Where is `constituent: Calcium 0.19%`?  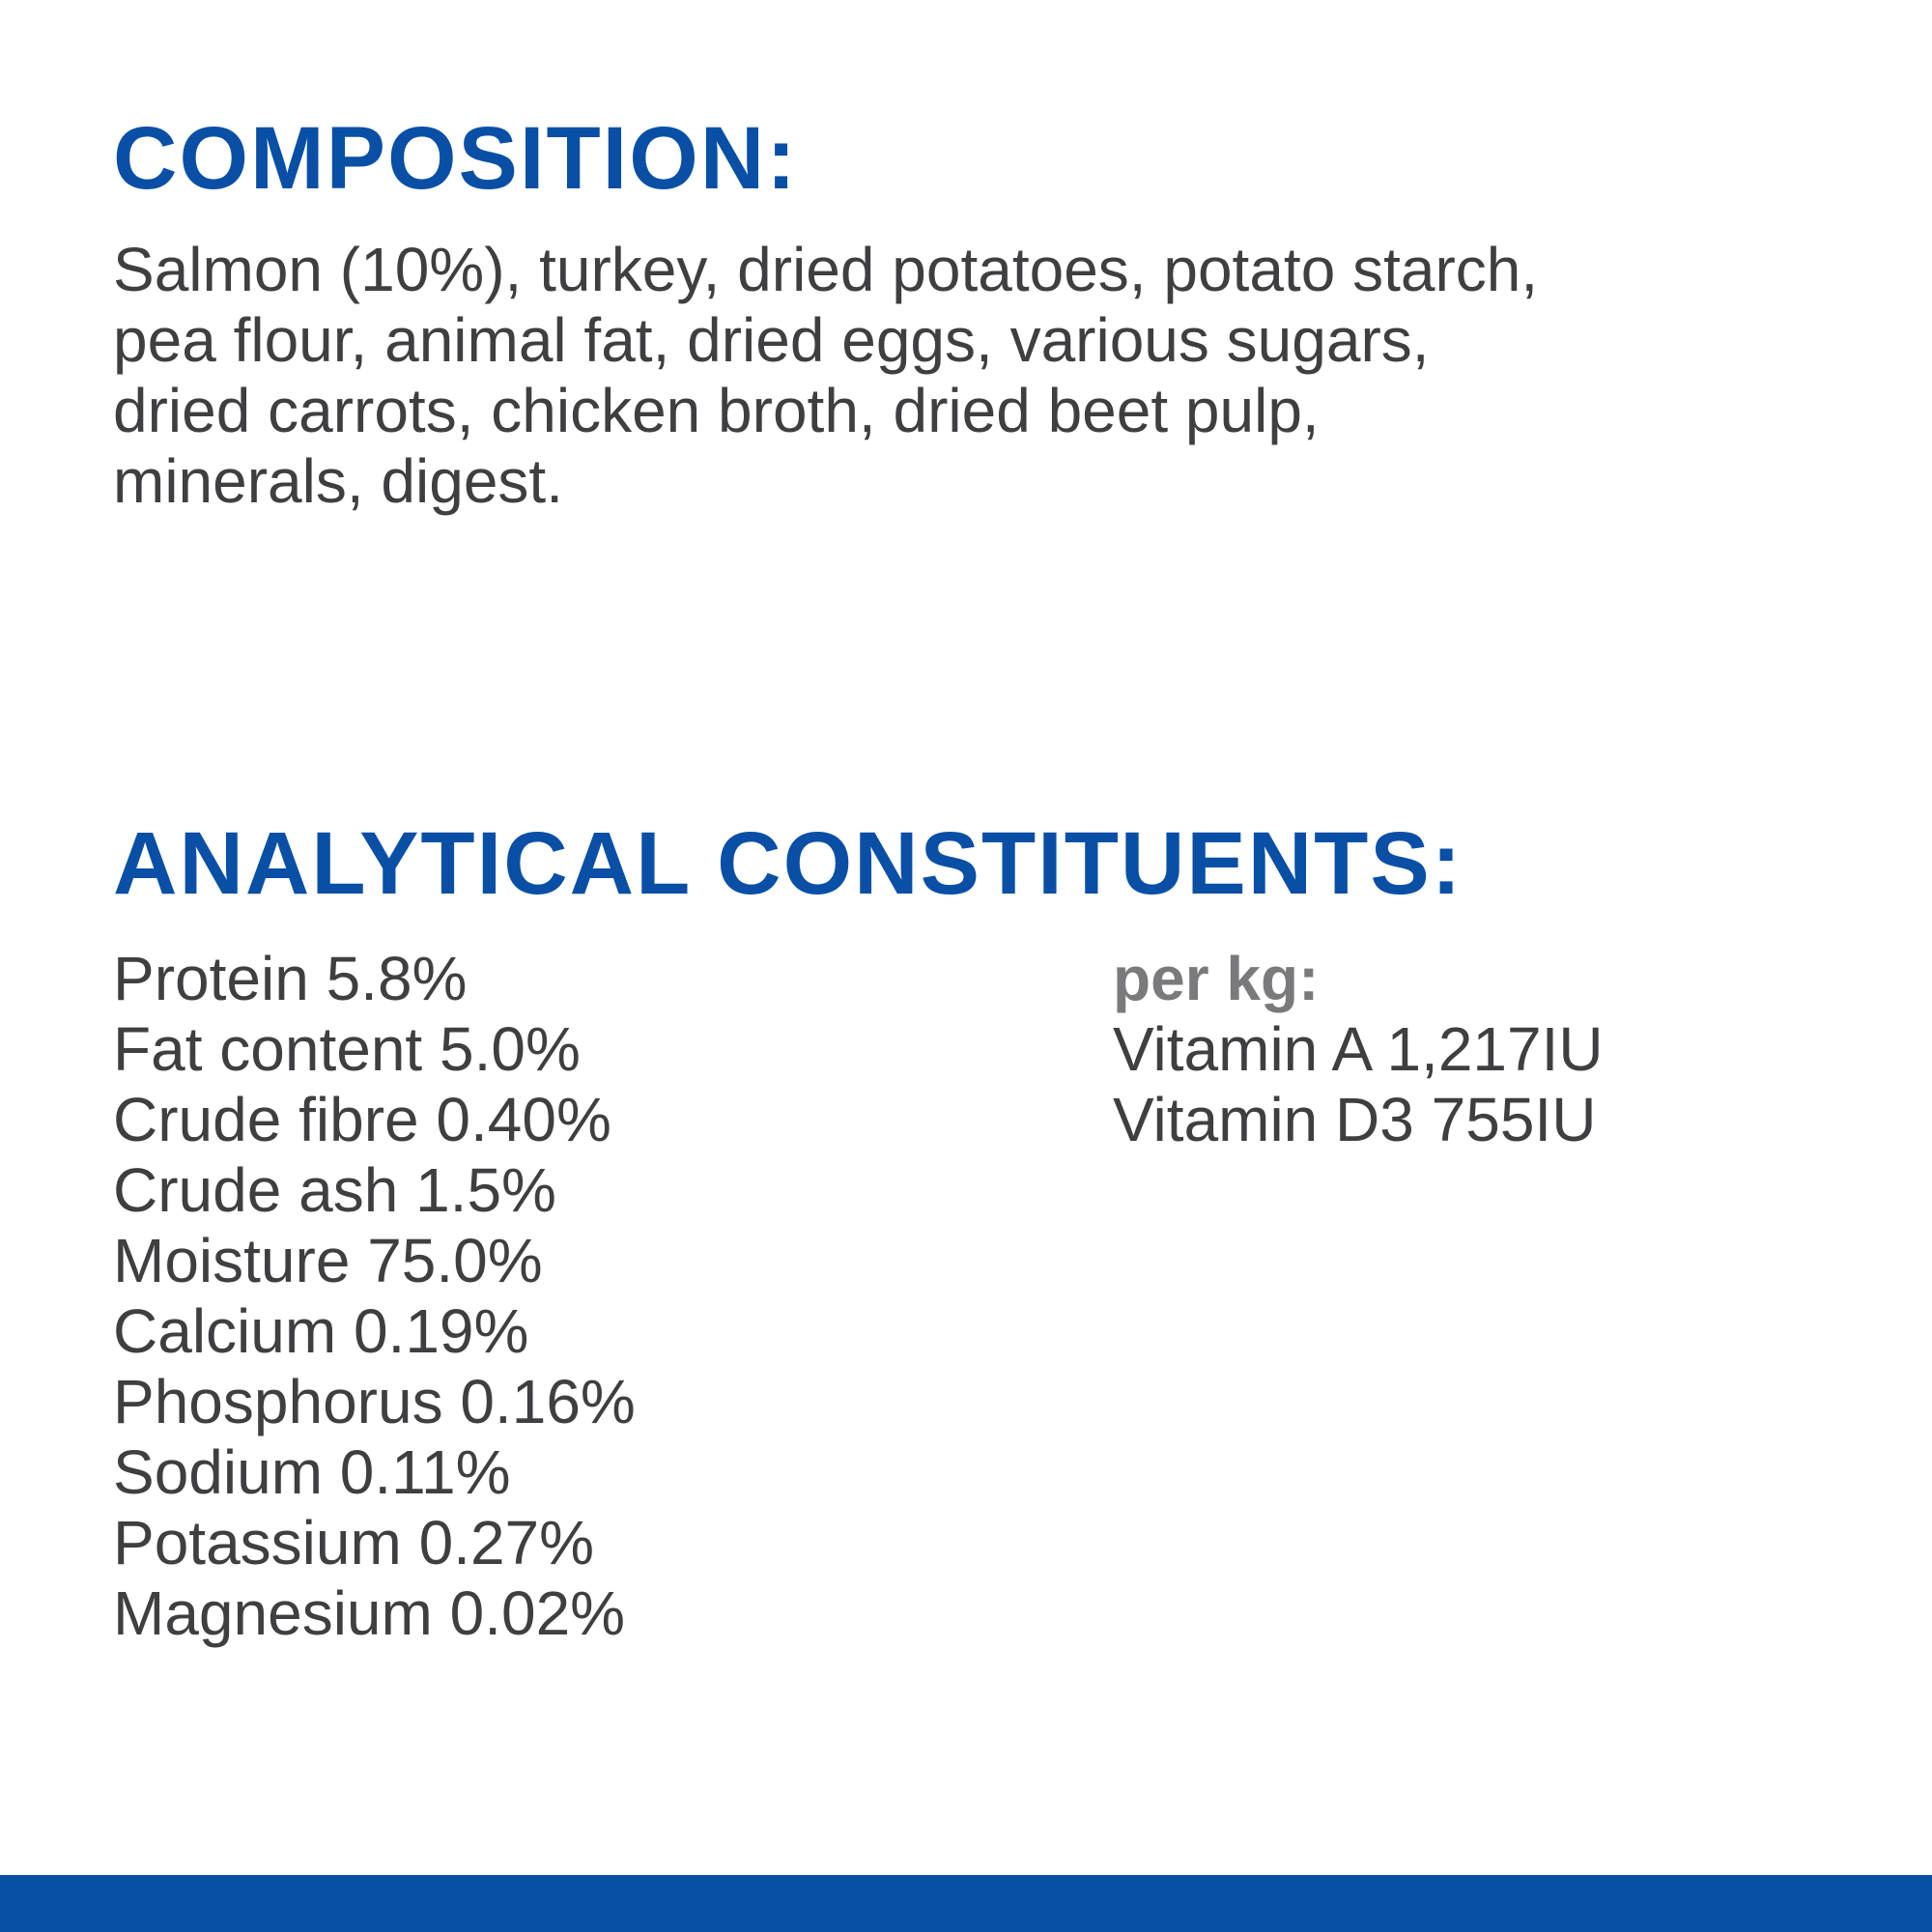
constituent: Calcium 0.19% is located at coordinates (321, 1331).